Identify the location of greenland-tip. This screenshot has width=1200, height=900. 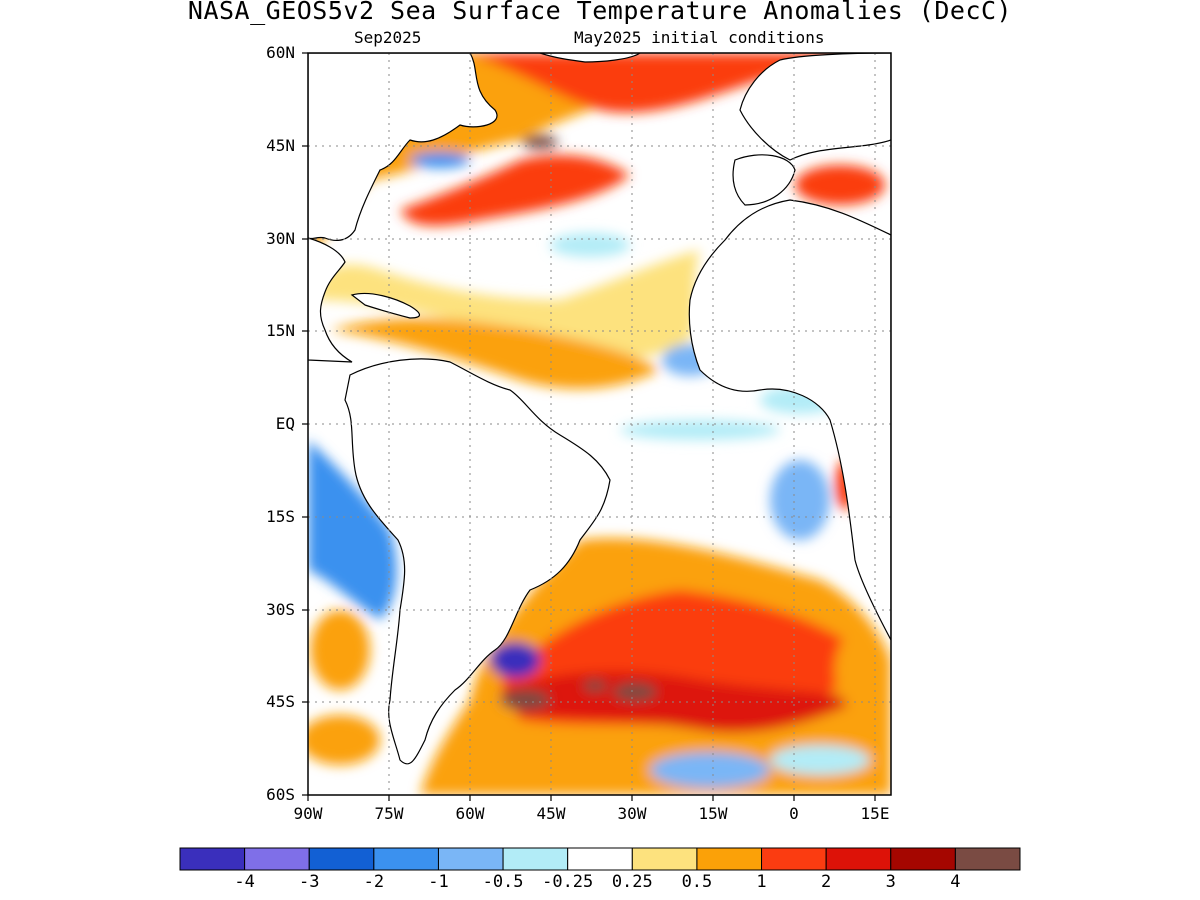
(590, 58).